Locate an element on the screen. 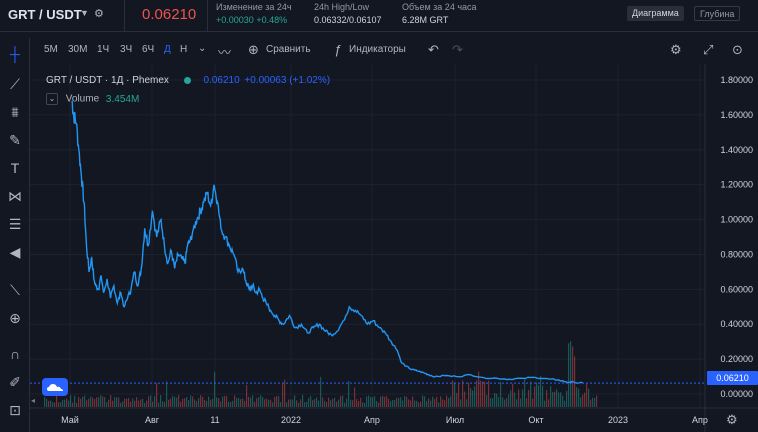  indicators-button: Индикаторы is located at coordinates (377, 49).